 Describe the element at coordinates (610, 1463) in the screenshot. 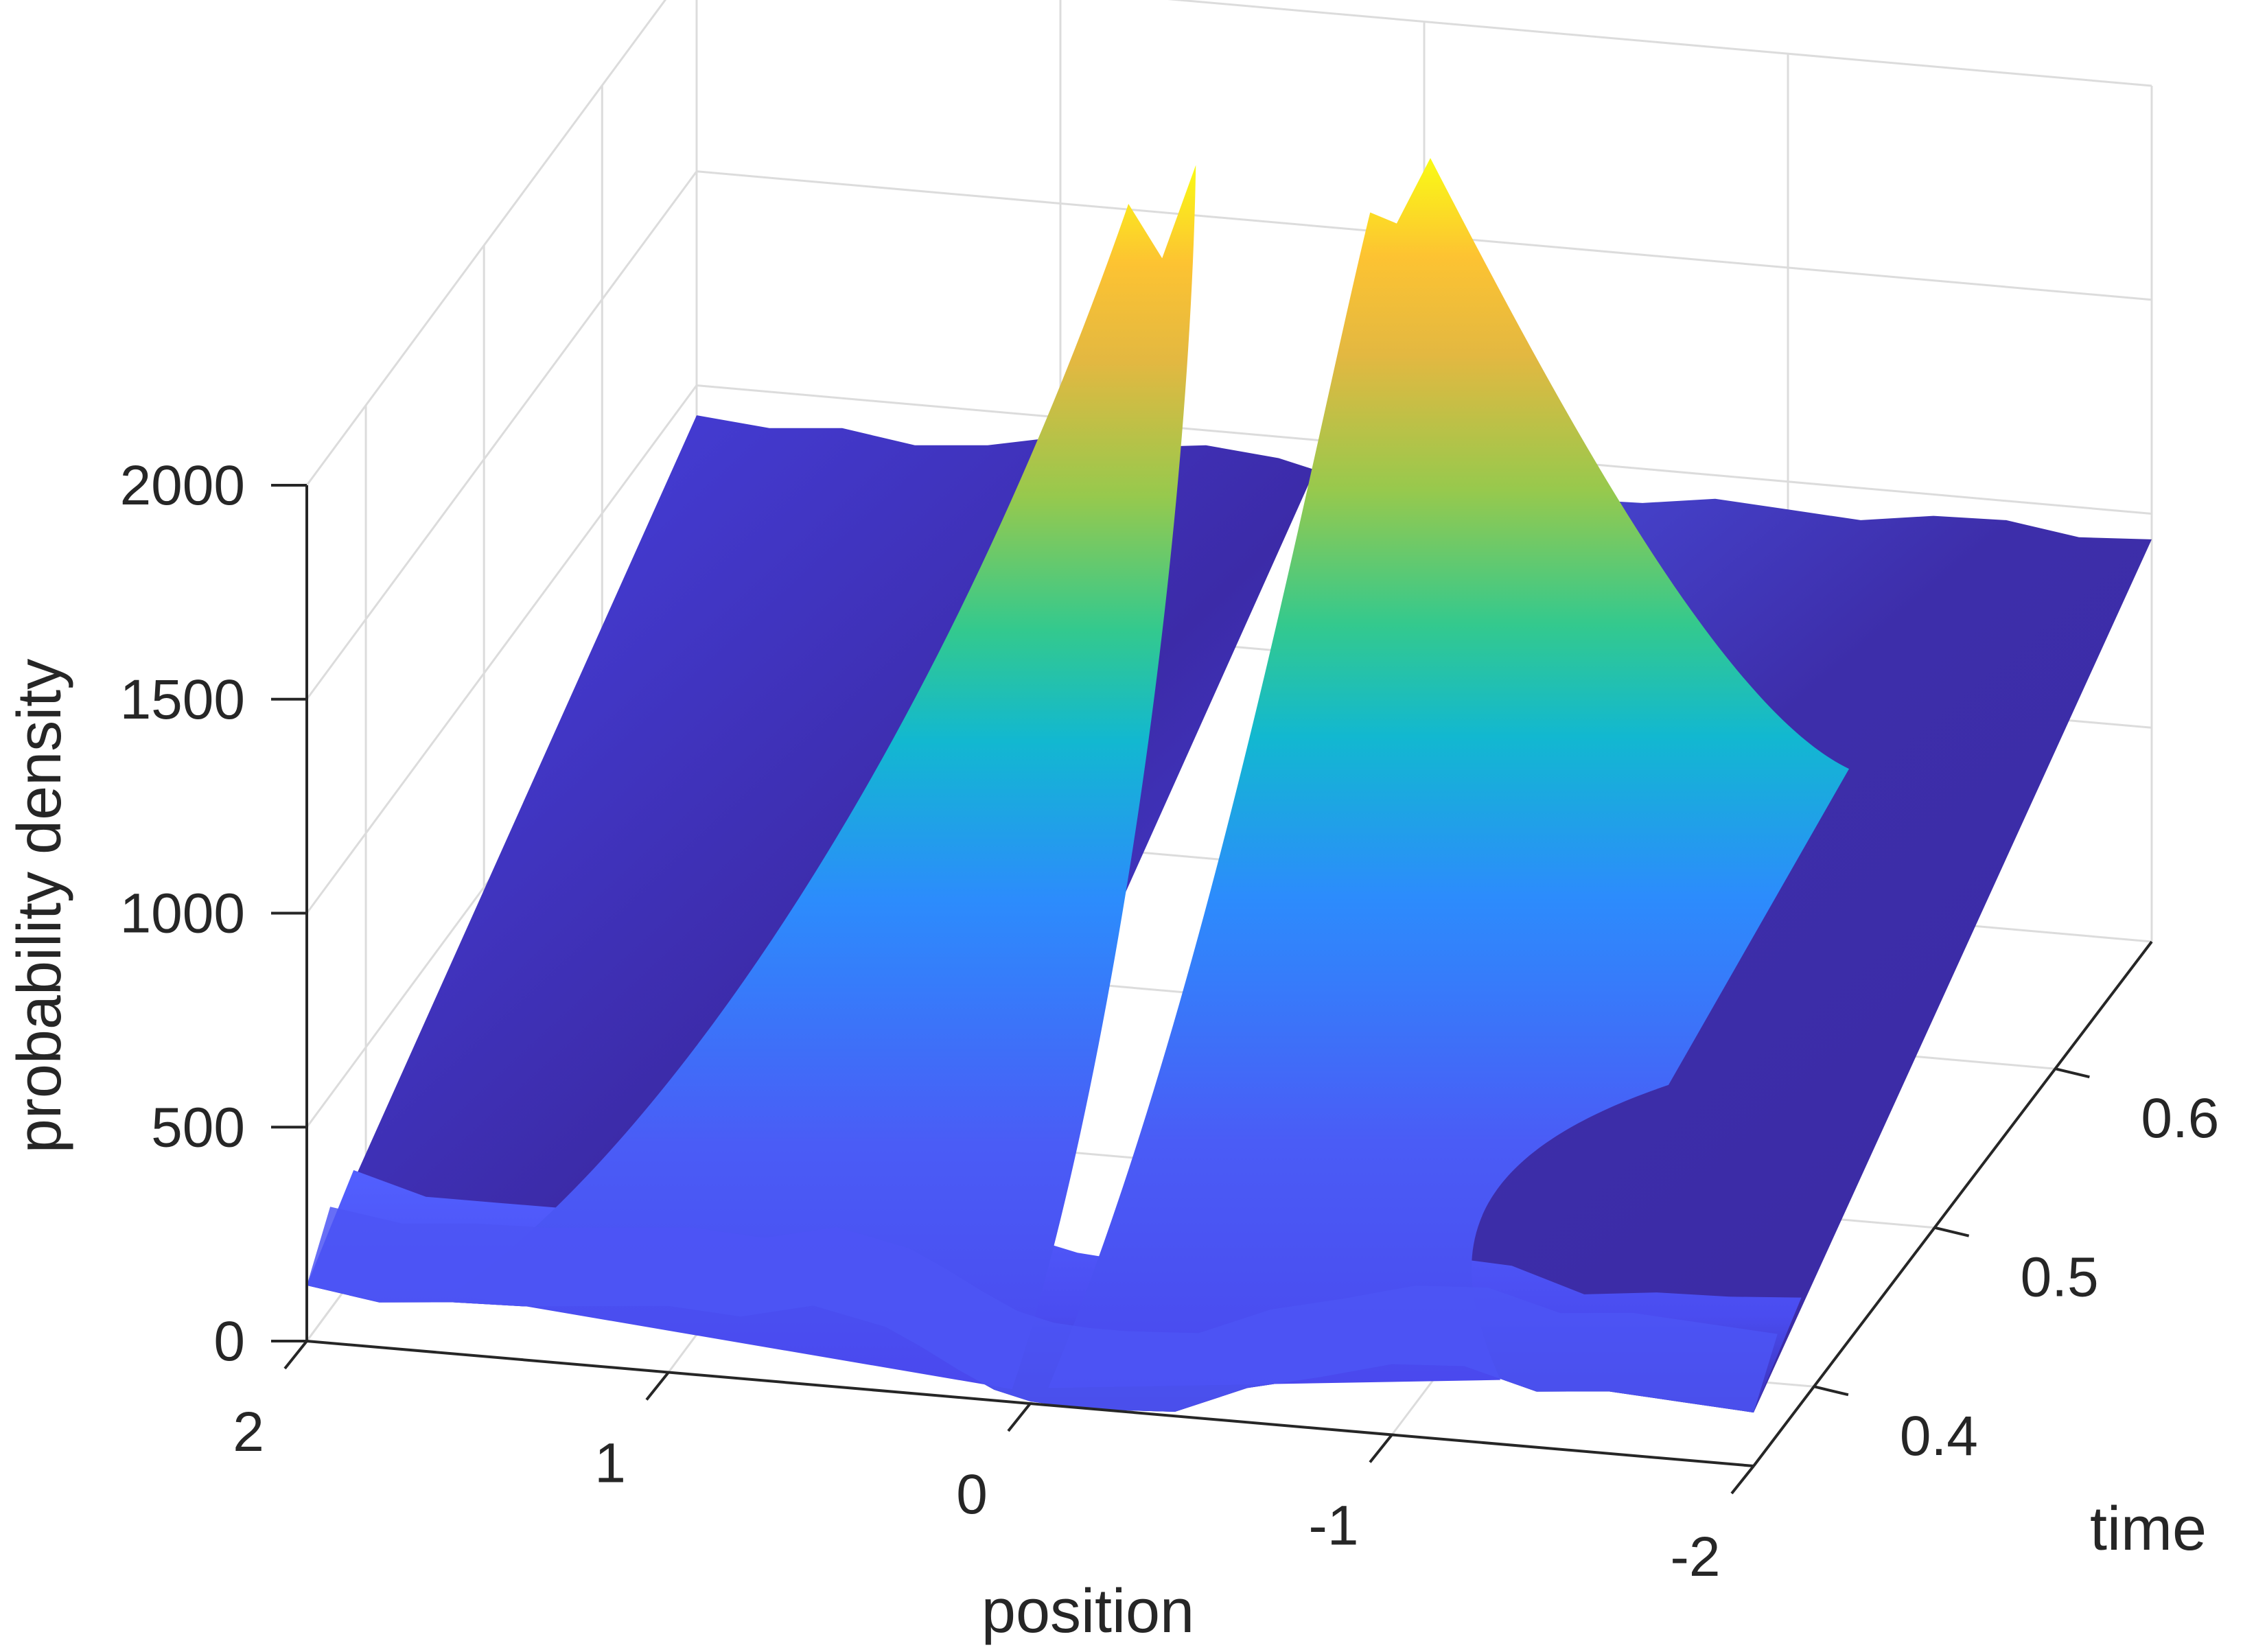

I see `x-tick-label: 1` at that location.